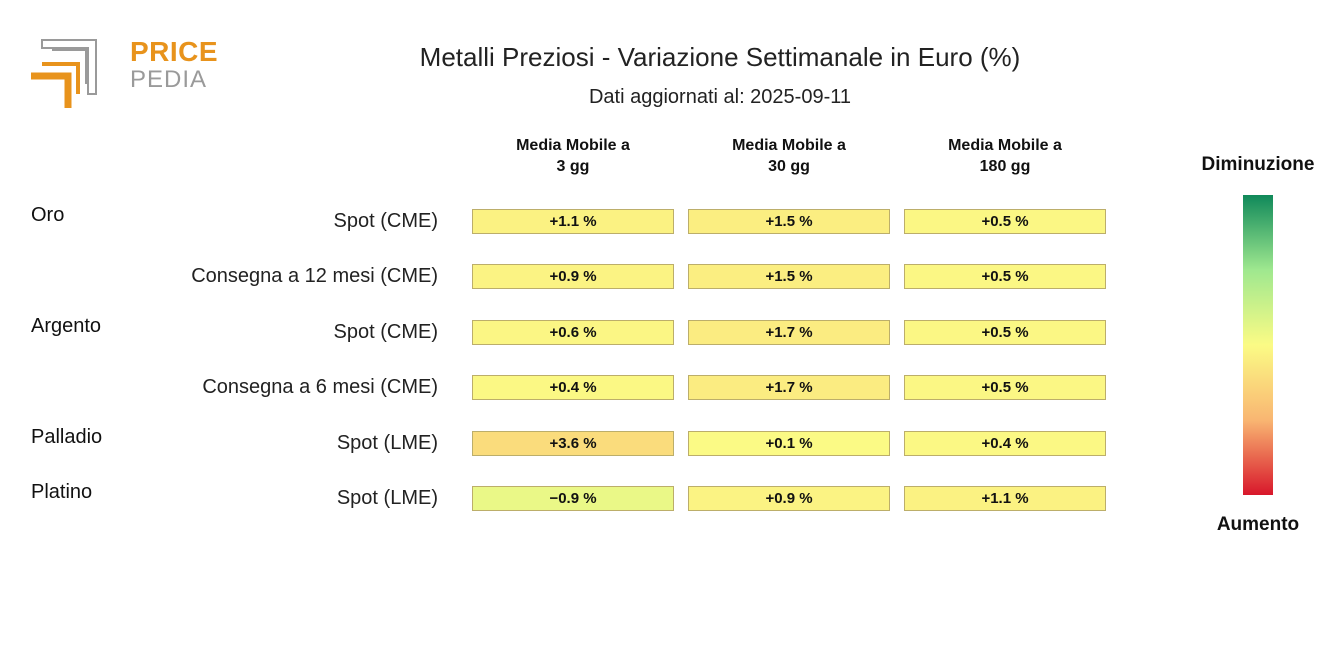 This screenshot has width=1320, height=645. I want to click on logo-text-price: PRICE, so click(174, 51).